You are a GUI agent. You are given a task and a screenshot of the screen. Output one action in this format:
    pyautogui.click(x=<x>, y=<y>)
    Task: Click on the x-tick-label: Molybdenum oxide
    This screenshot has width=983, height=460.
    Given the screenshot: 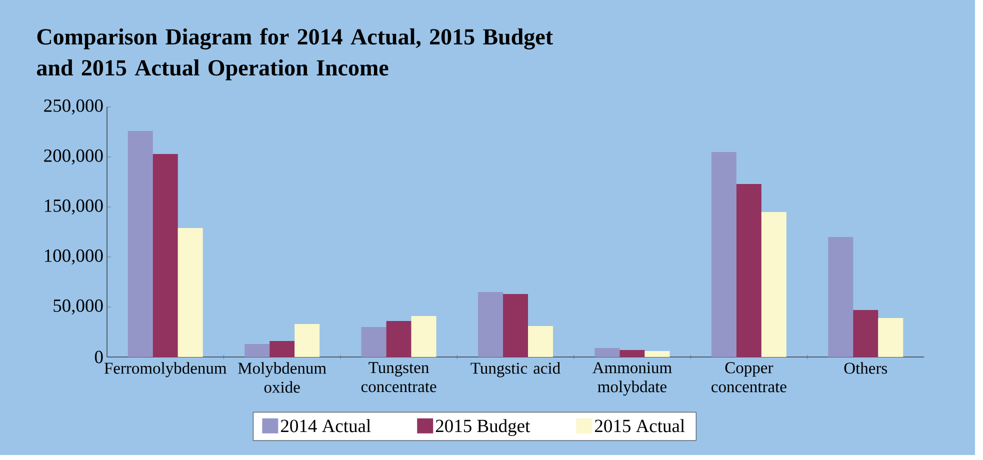 What is the action you would take?
    pyautogui.click(x=282, y=377)
    